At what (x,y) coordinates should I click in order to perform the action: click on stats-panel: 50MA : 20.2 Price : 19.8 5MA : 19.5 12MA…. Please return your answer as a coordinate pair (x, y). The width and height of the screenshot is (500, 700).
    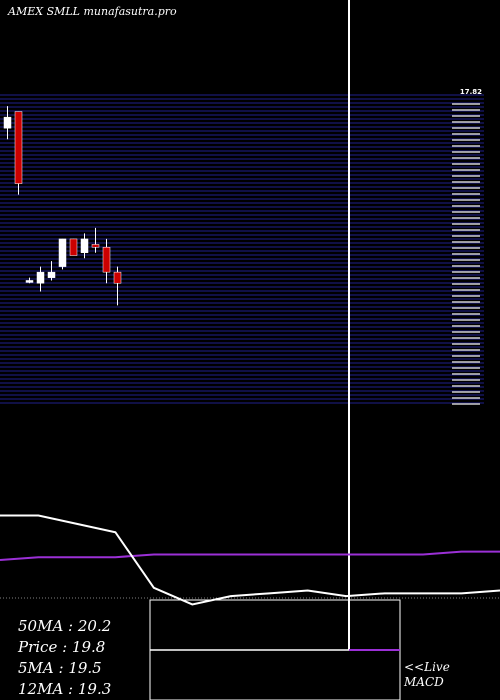
    Looking at the image, I should click on (64, 658).